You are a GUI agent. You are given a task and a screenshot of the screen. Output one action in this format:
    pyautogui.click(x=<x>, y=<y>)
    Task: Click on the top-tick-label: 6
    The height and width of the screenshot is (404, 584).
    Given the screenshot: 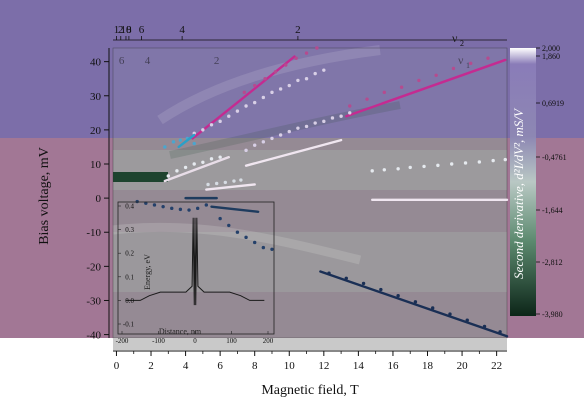 What is the action you would take?
    pyautogui.click(x=142, y=30)
    